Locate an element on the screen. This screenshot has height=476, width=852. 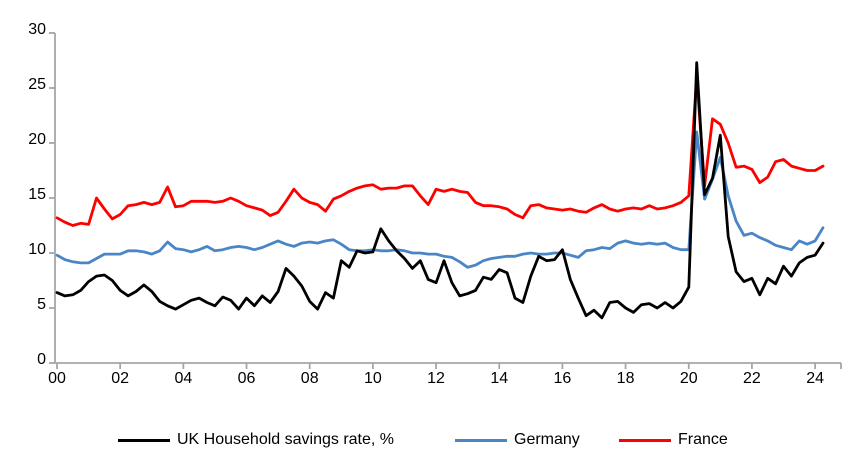
x-tick-label: 22 is located at coordinates (752, 378).